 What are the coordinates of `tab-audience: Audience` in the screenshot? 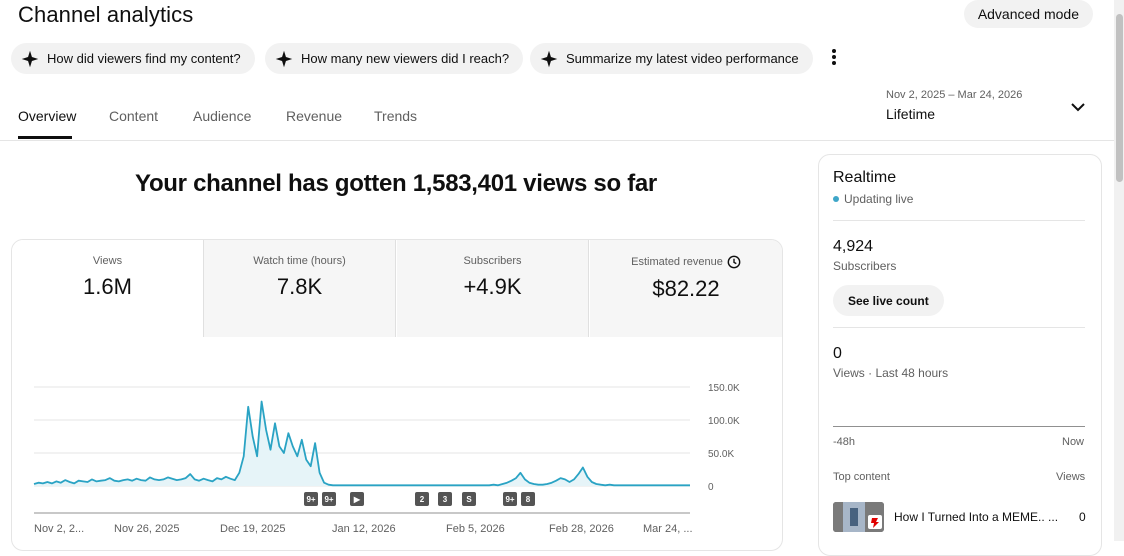 It's located at (222, 116).